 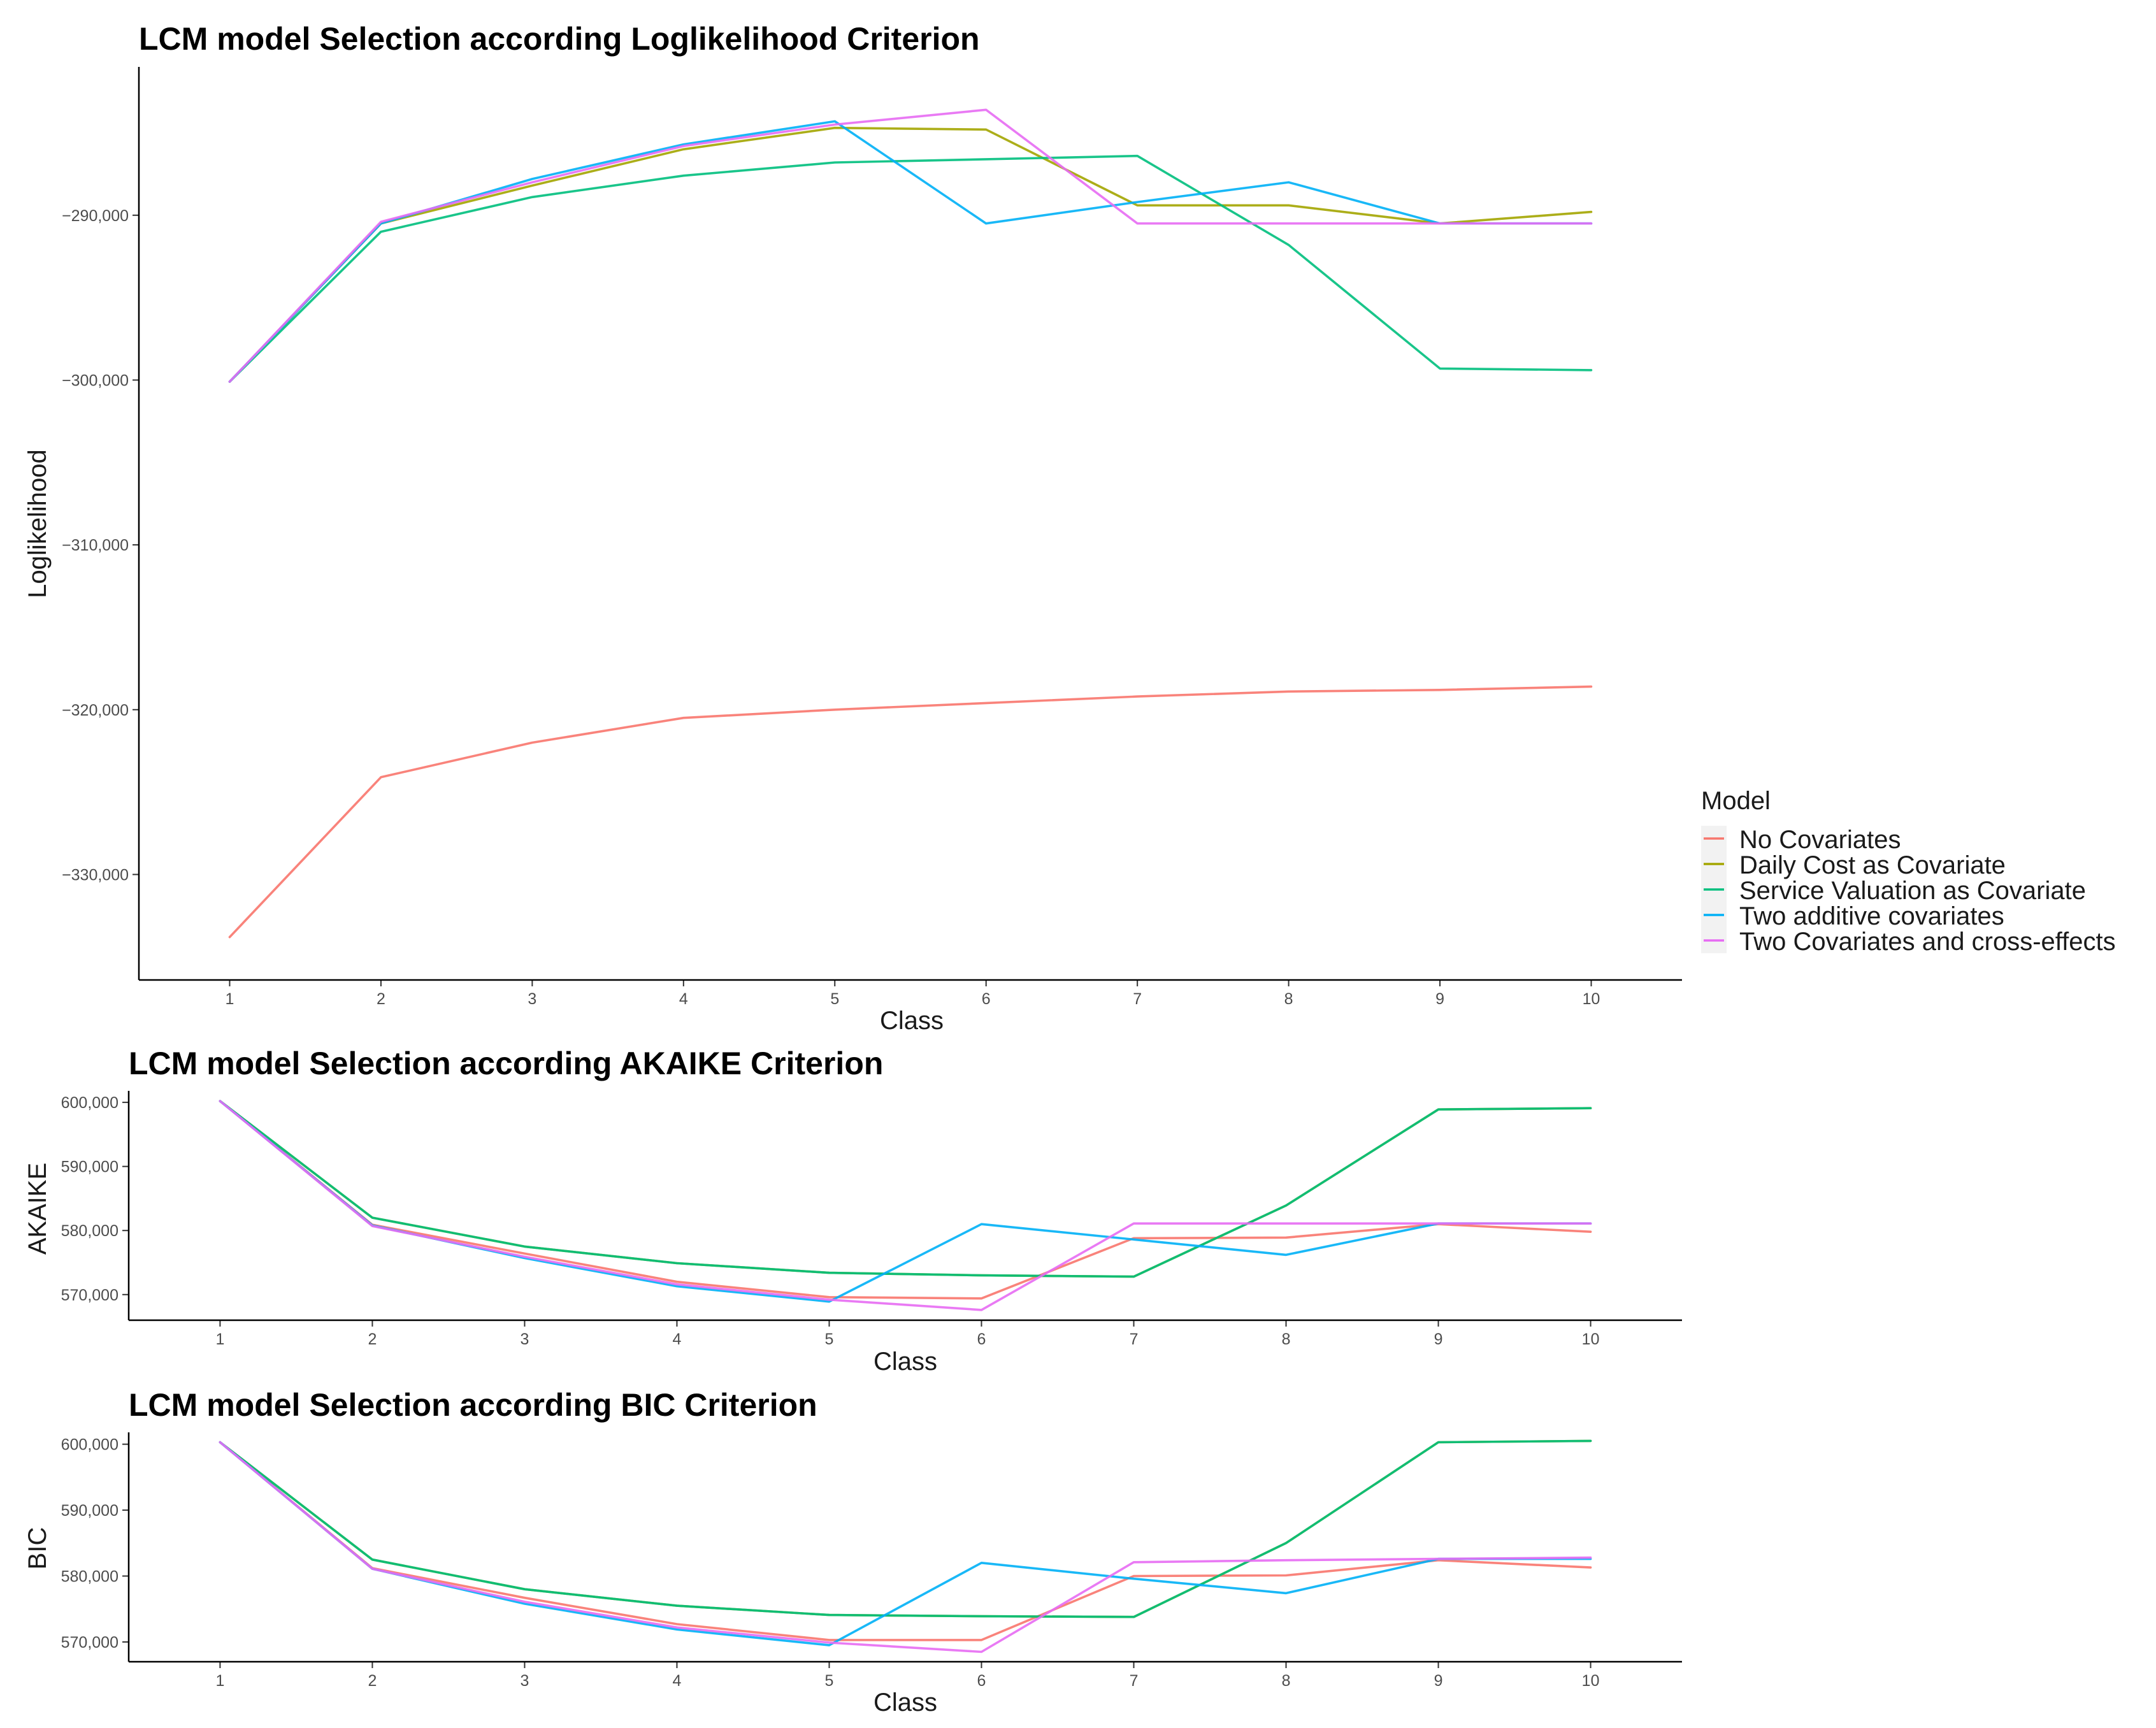 I want to click on y-axis-title: Loglikelihood, so click(x=38, y=523).